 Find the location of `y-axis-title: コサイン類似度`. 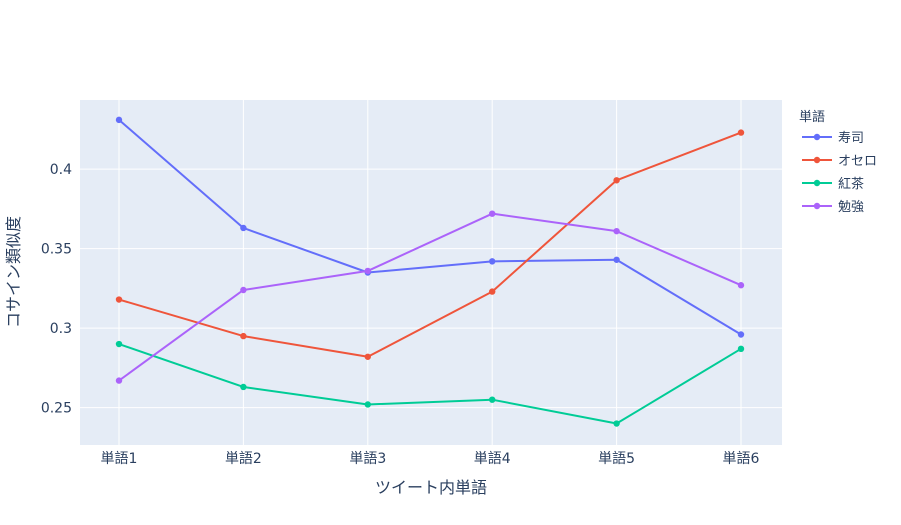

y-axis-title: コサイン類似度 is located at coordinates (13, 272).